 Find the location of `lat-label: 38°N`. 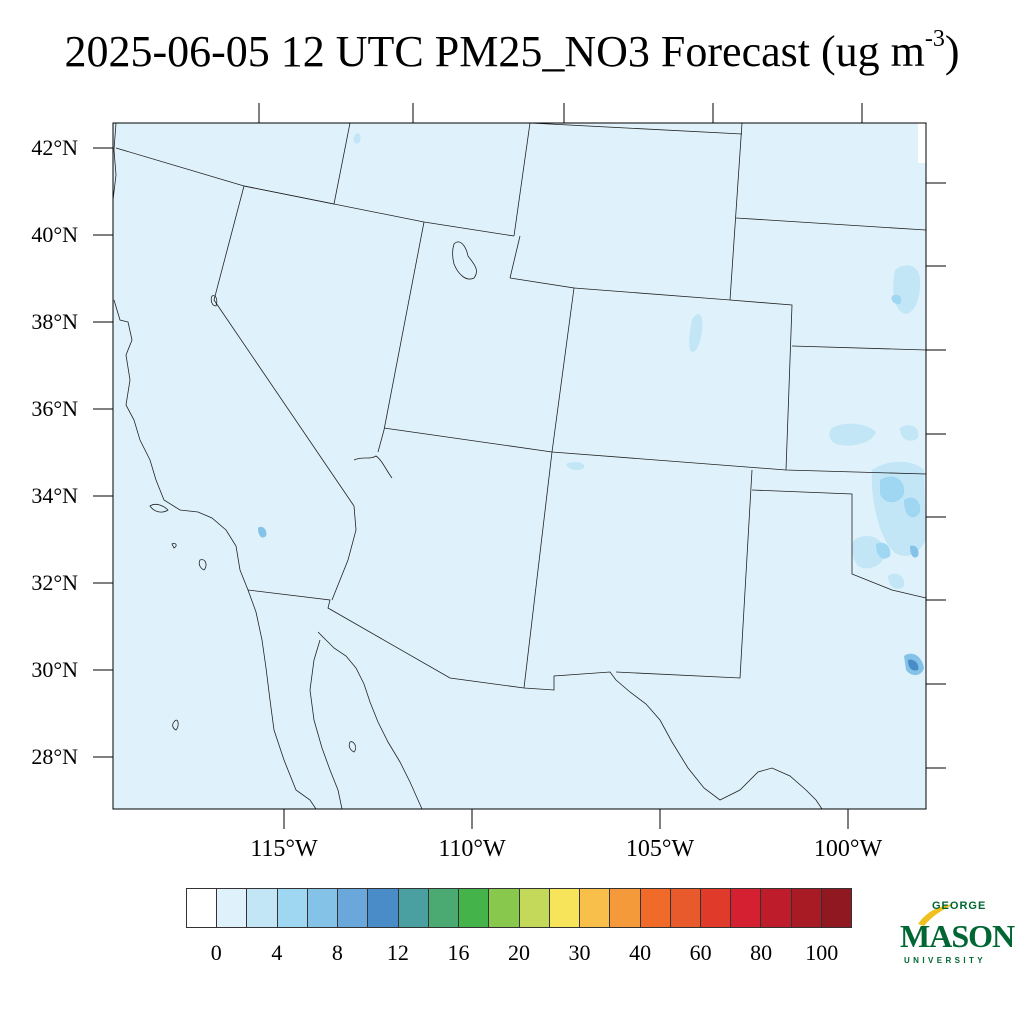

lat-label: 38°N is located at coordinates (54, 321).